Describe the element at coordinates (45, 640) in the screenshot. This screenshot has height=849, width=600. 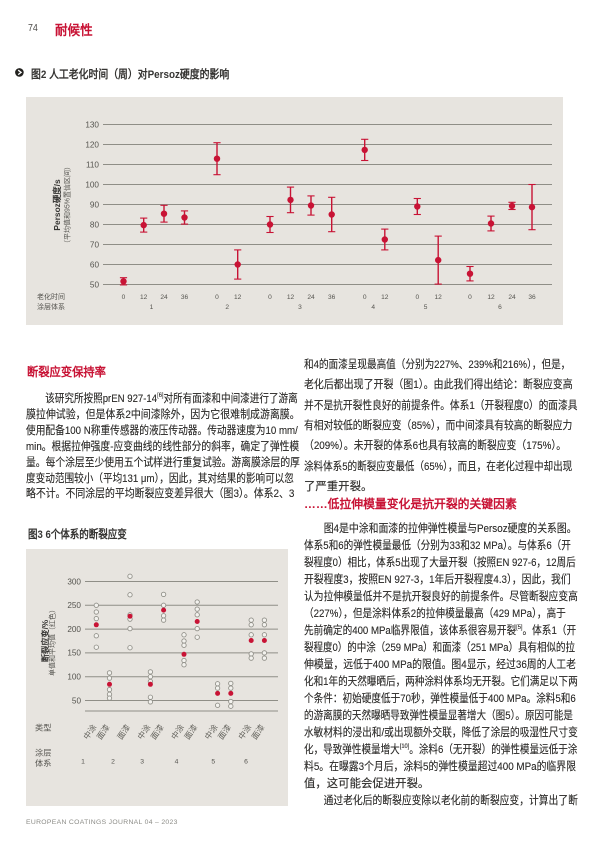
I see `svg-text: 断裂应变/%` at that location.